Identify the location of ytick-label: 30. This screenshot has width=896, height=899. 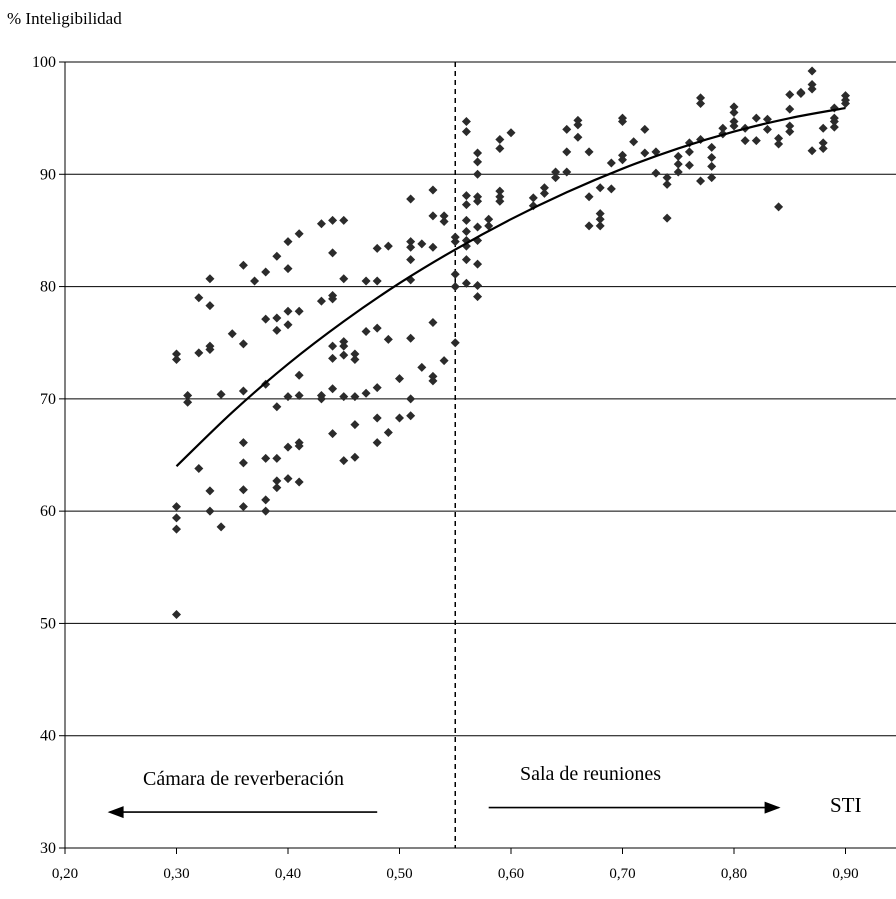
(48, 848).